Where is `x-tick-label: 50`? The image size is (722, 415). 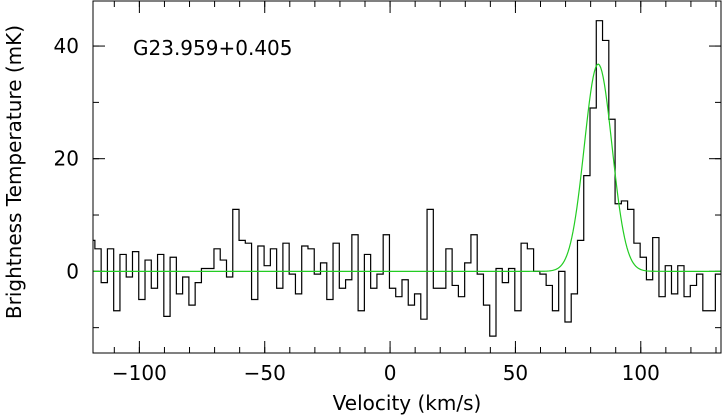
x-tick-label: 50 is located at coordinates (515, 373).